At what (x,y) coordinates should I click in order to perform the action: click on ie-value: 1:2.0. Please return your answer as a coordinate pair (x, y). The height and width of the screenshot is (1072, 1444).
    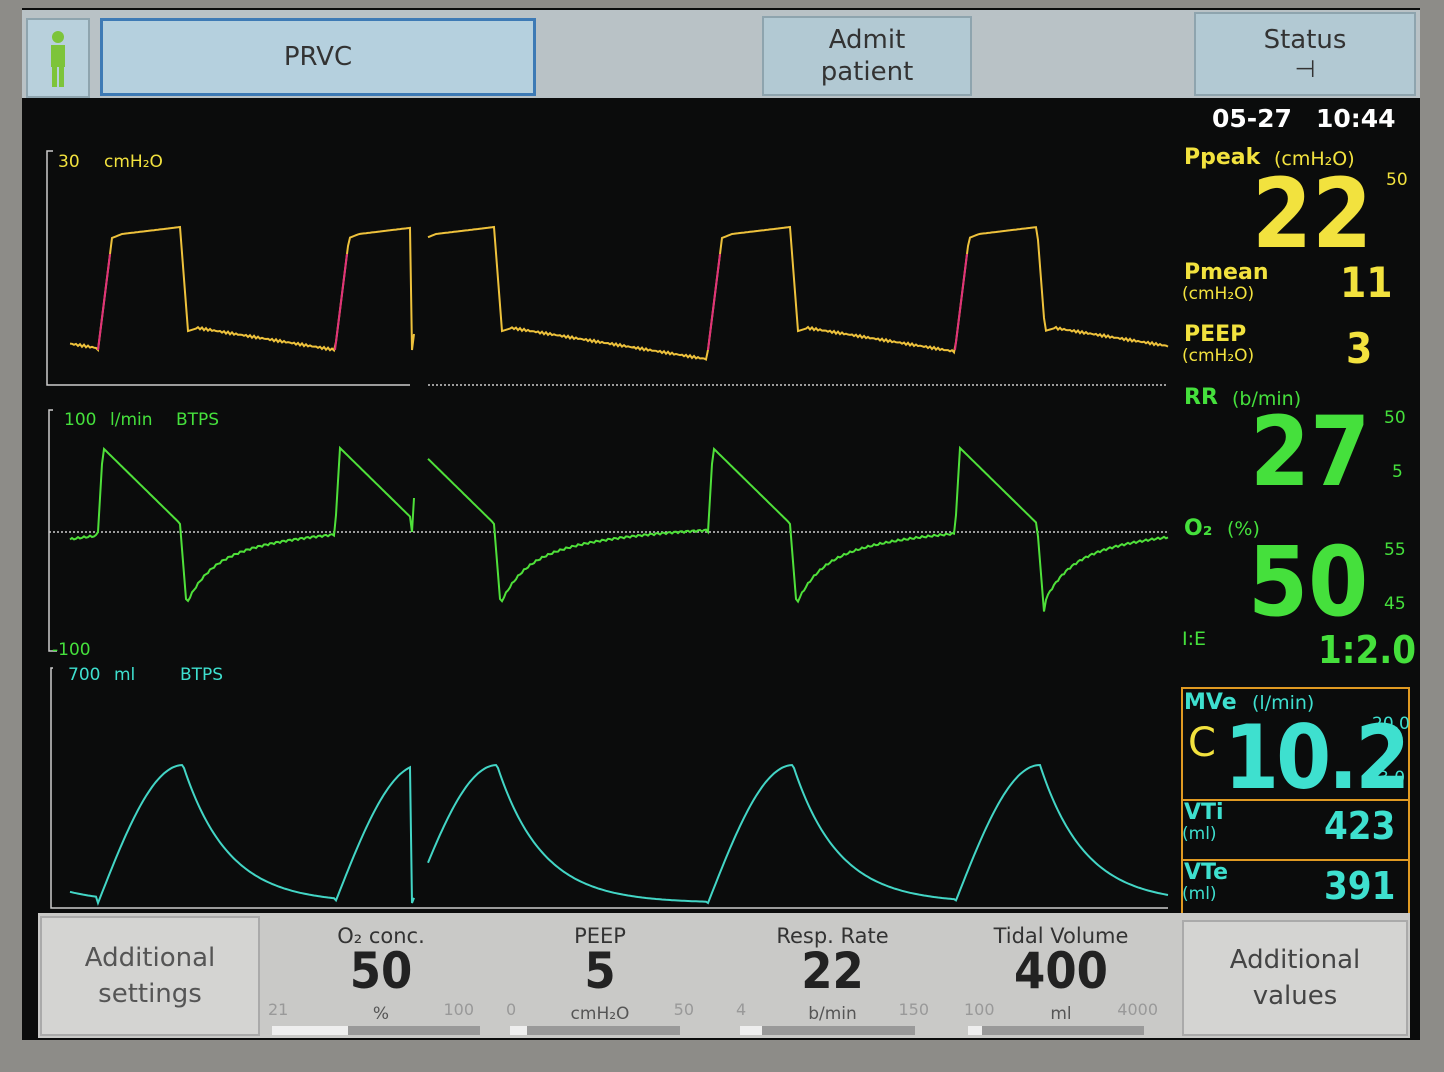
    Looking at the image, I should click on (1367, 650).